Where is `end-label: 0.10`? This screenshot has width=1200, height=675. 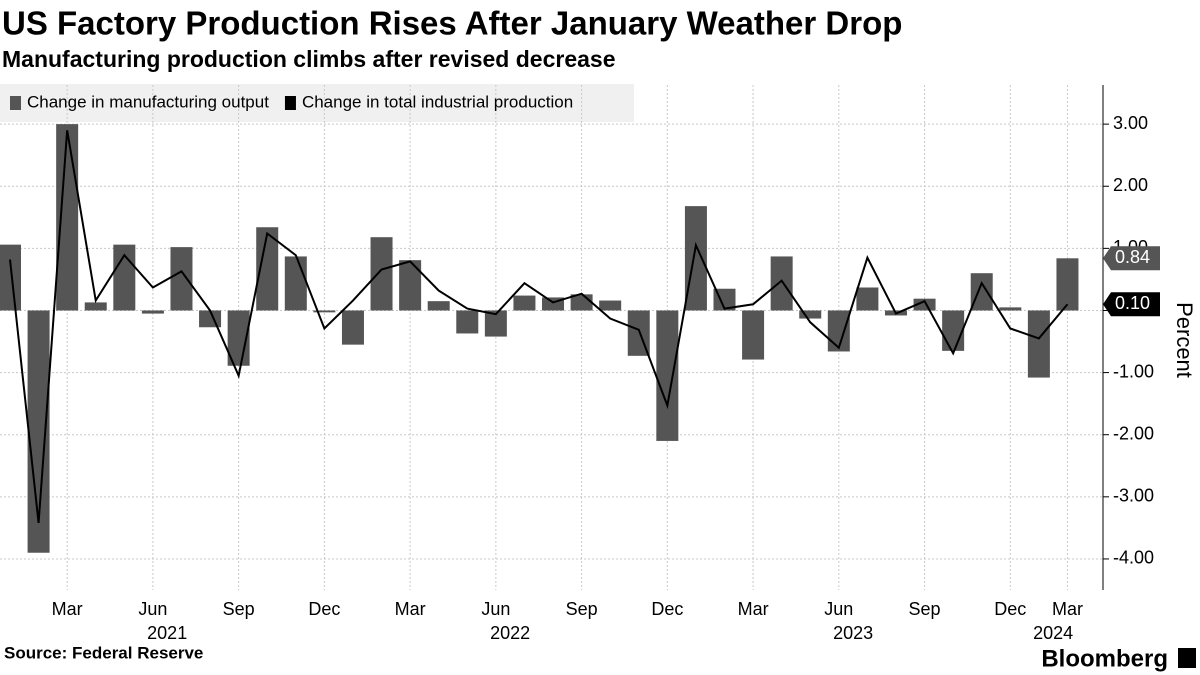 end-label: 0.10 is located at coordinates (1132, 303).